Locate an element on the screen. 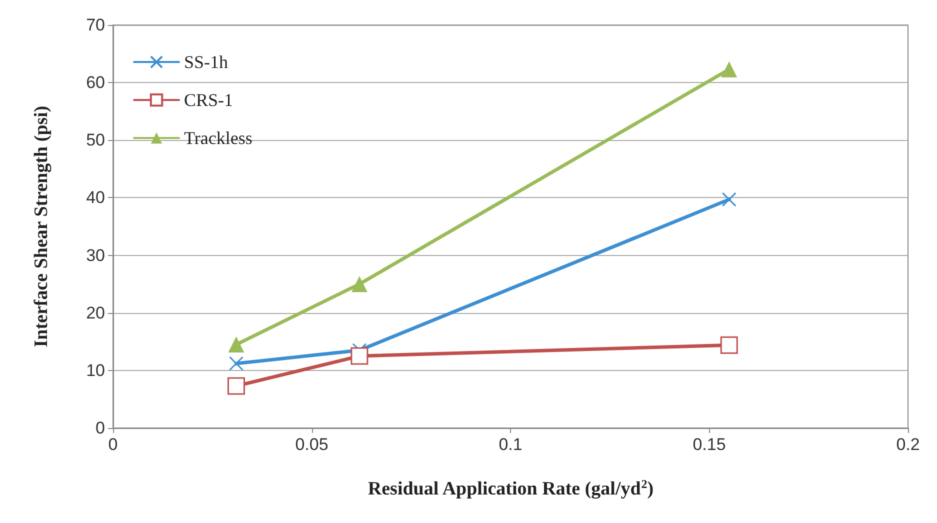 This screenshot has height=523, width=937. legend-label: Trackless is located at coordinates (218, 138).